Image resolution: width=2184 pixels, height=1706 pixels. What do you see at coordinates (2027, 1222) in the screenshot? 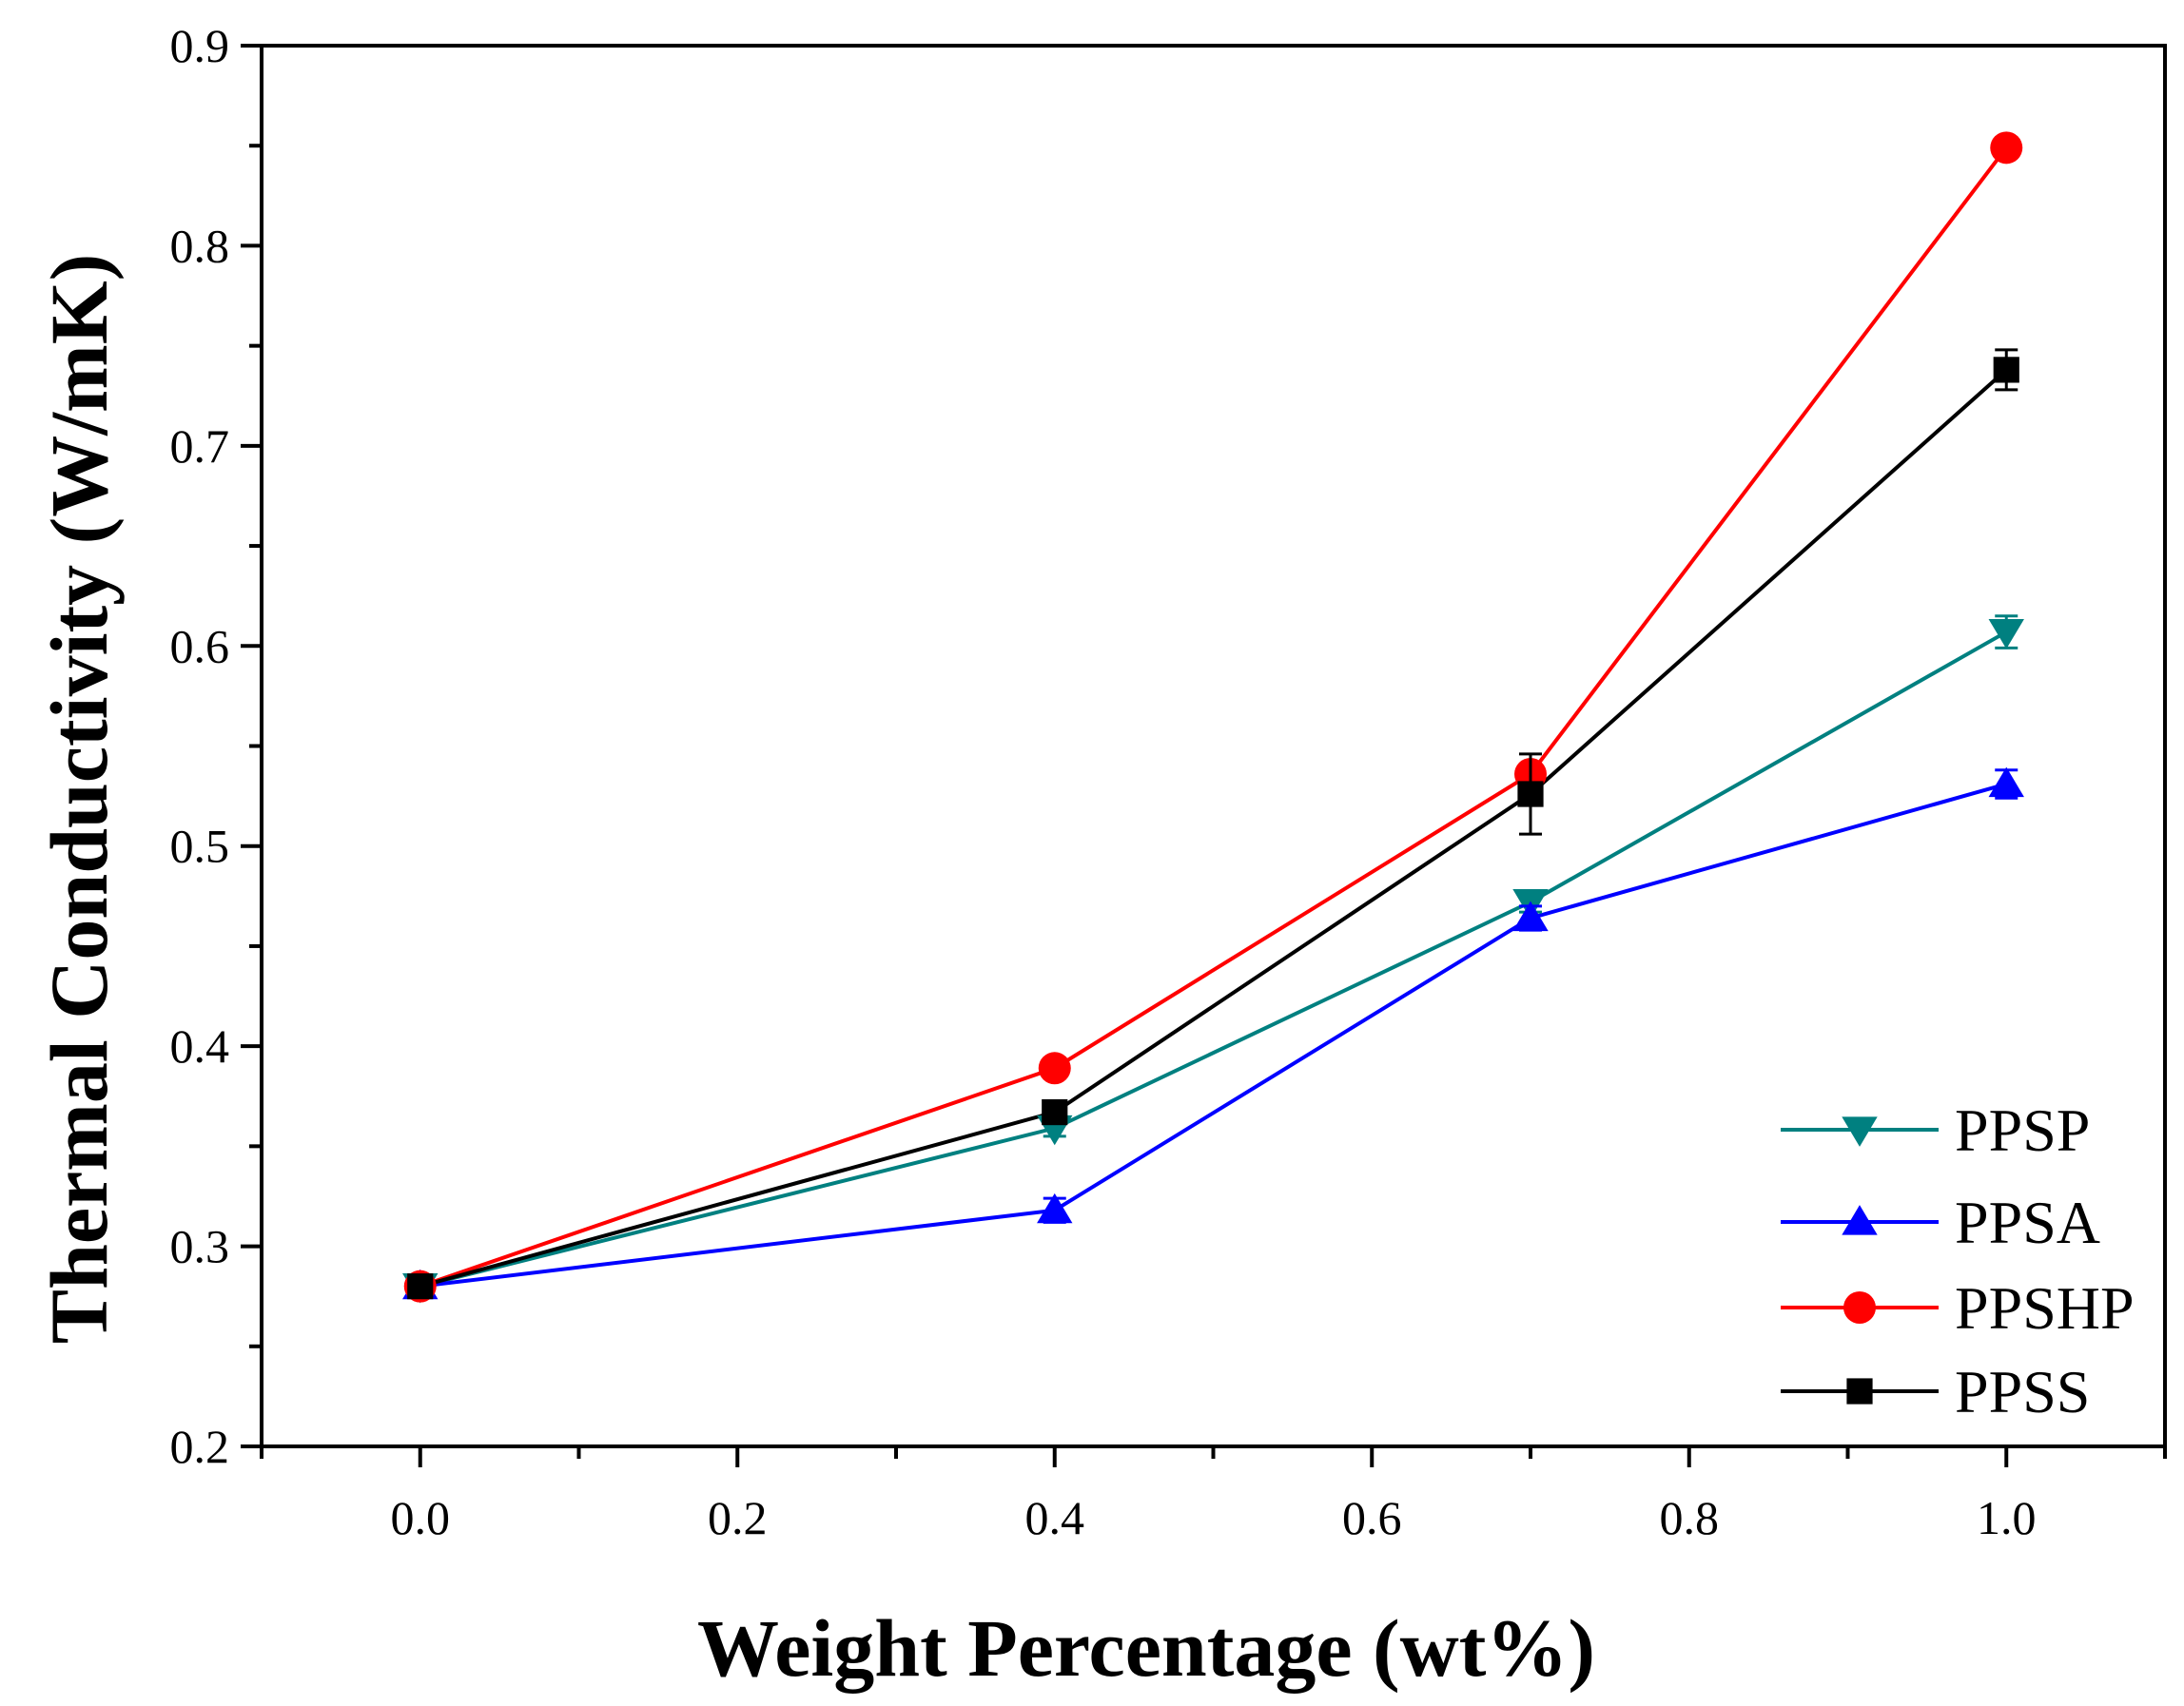
I see `legend-label: PPSA` at bounding box center [2027, 1222].